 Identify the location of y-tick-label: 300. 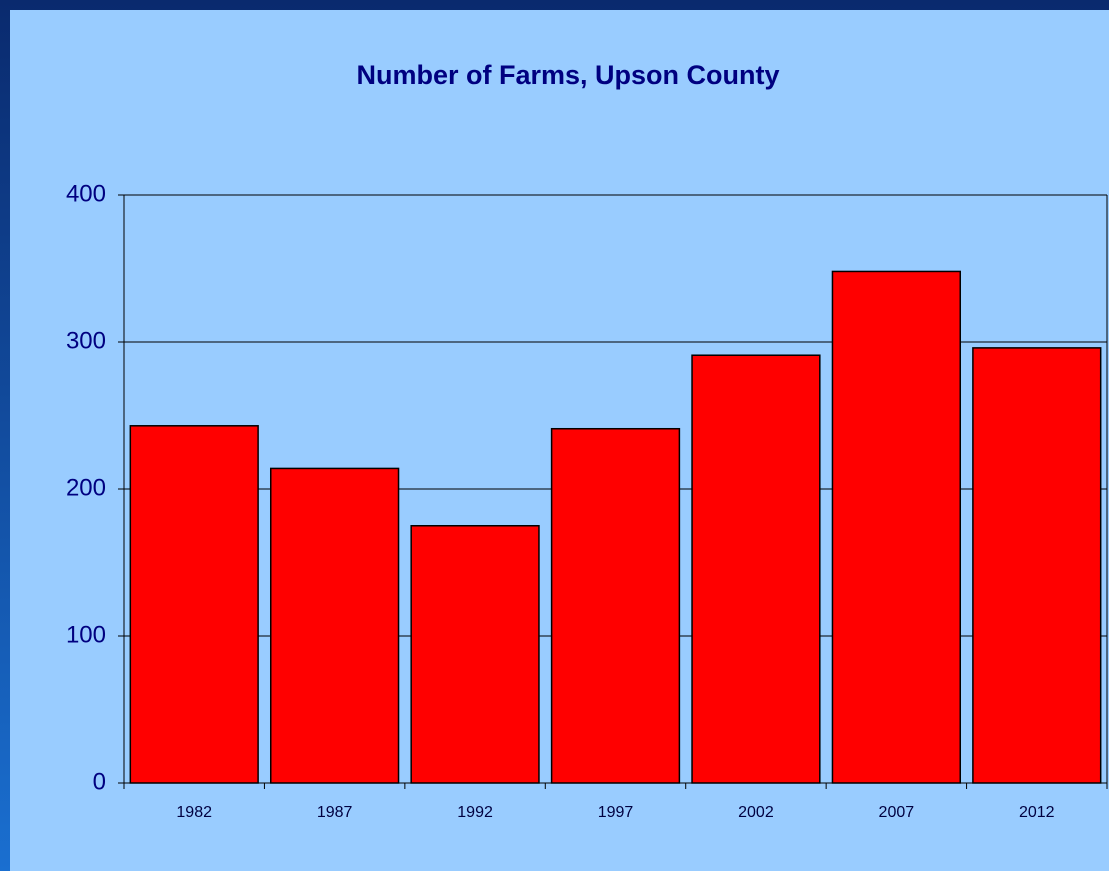
(86, 340).